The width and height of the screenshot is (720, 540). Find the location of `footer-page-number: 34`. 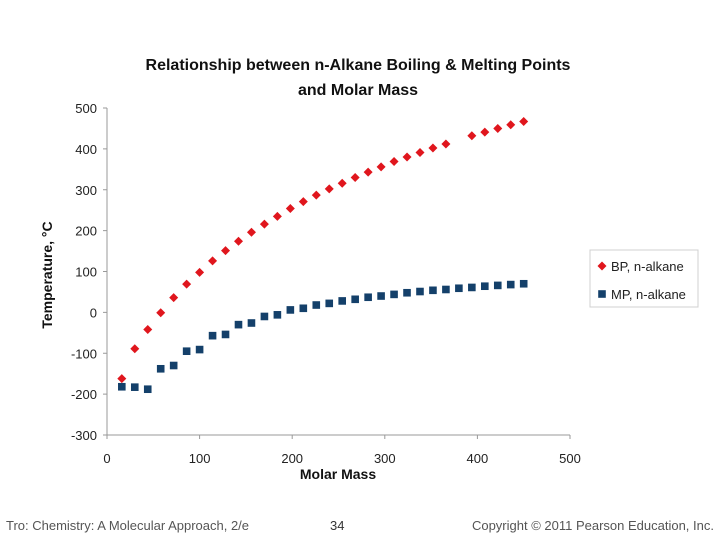

footer-page-number: 34 is located at coordinates (337, 525).